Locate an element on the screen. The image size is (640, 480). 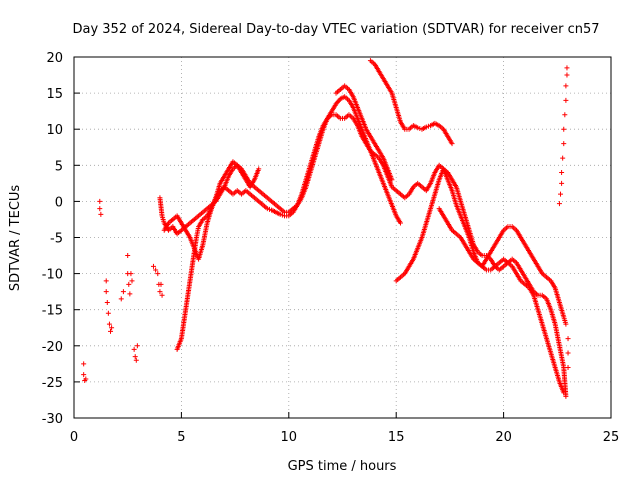
series-late-column is located at coordinates (563, 217).